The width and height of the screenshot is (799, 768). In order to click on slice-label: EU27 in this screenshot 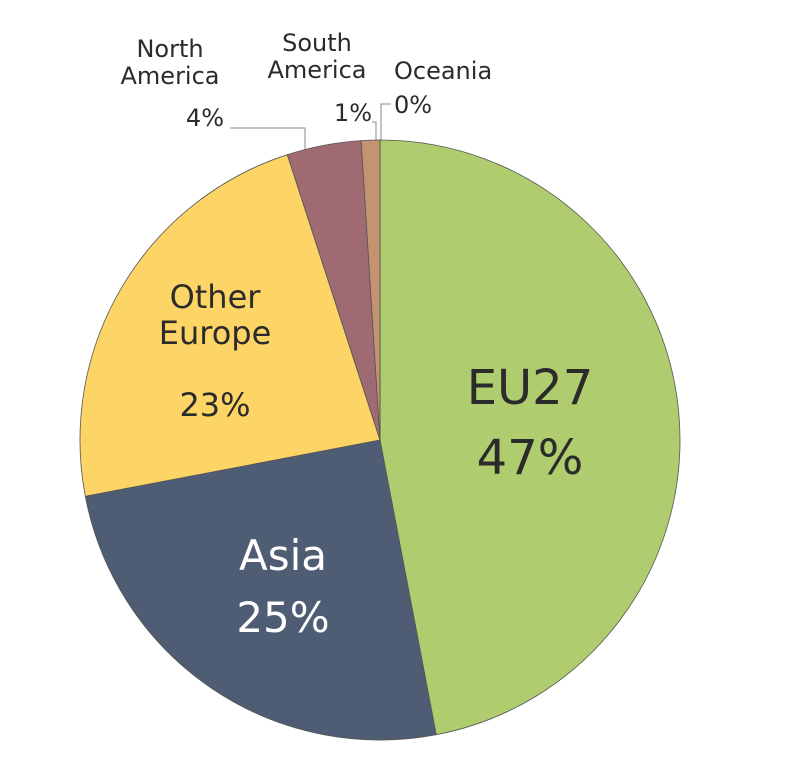, I will do `click(530, 388)`.